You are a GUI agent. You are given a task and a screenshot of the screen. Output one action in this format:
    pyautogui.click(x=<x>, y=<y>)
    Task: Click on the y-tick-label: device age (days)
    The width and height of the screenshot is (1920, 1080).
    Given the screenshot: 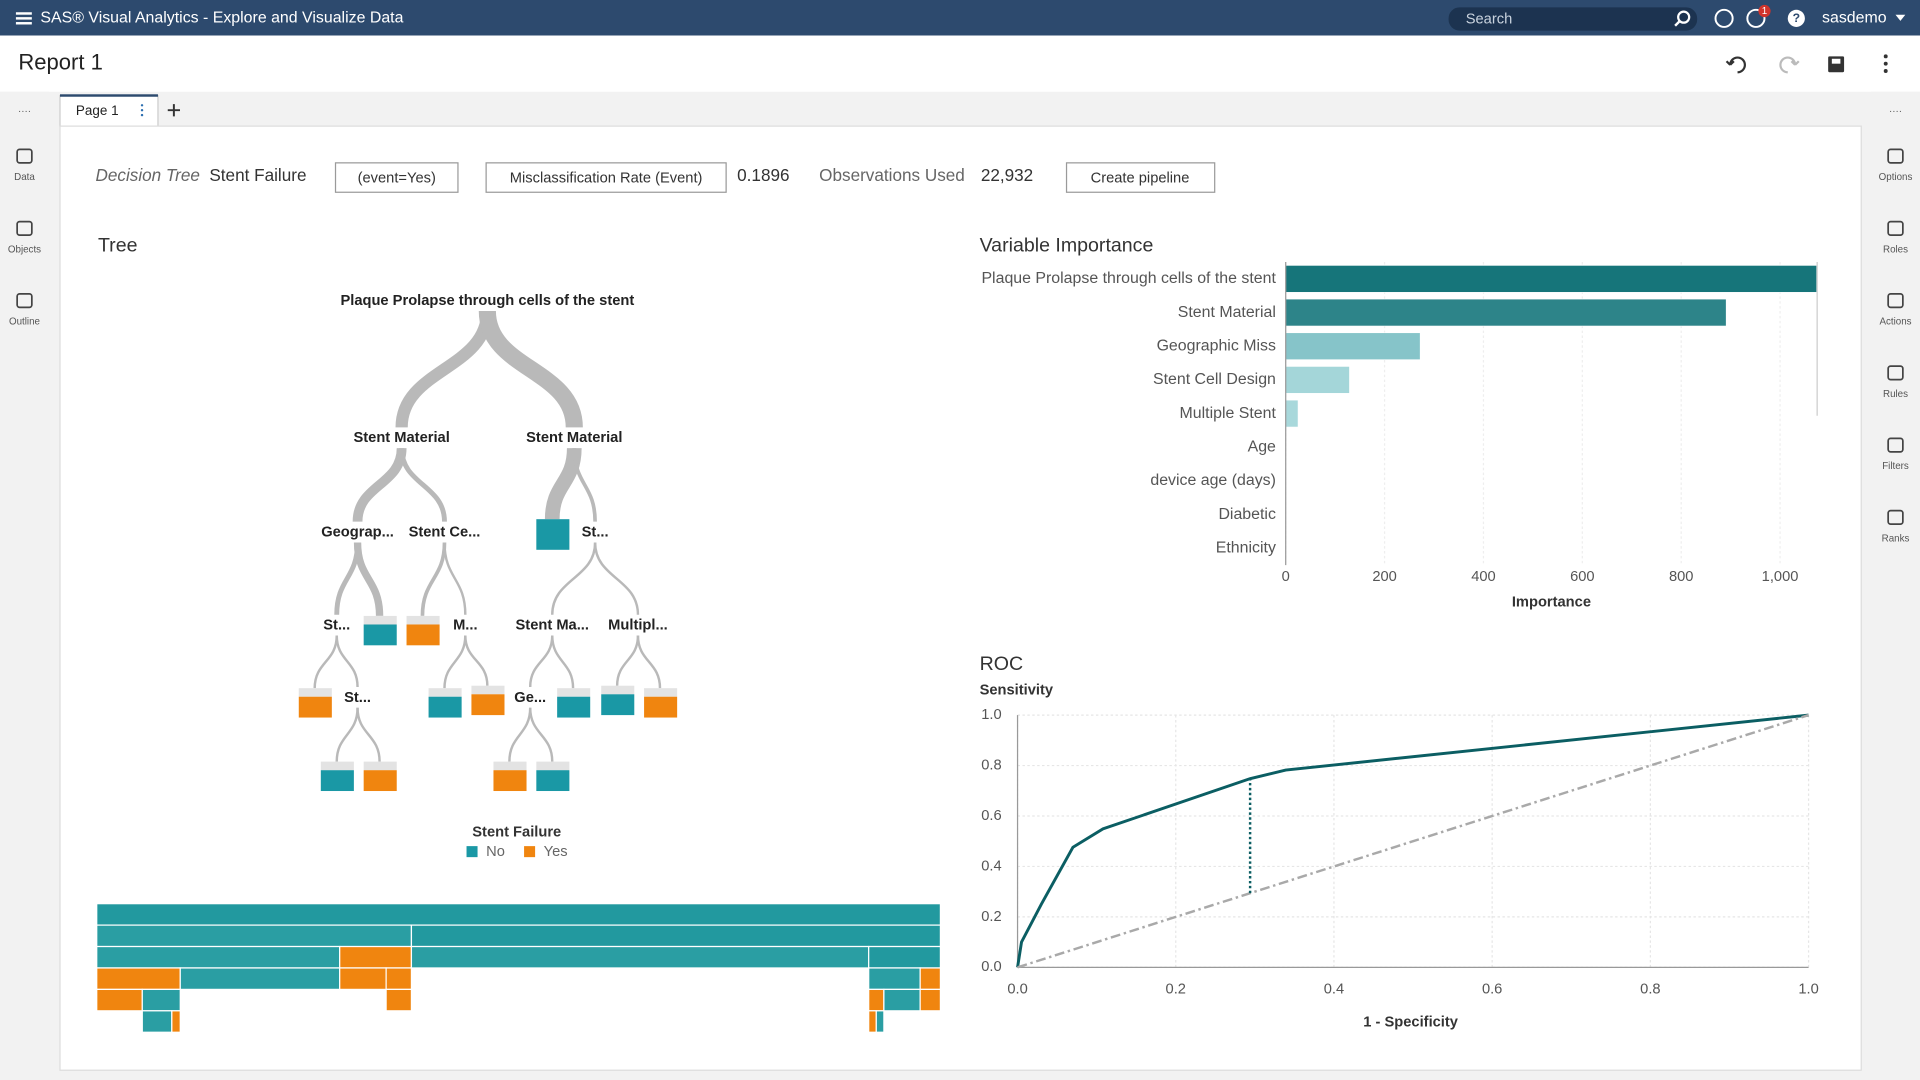 What is the action you would take?
    pyautogui.click(x=1213, y=480)
    